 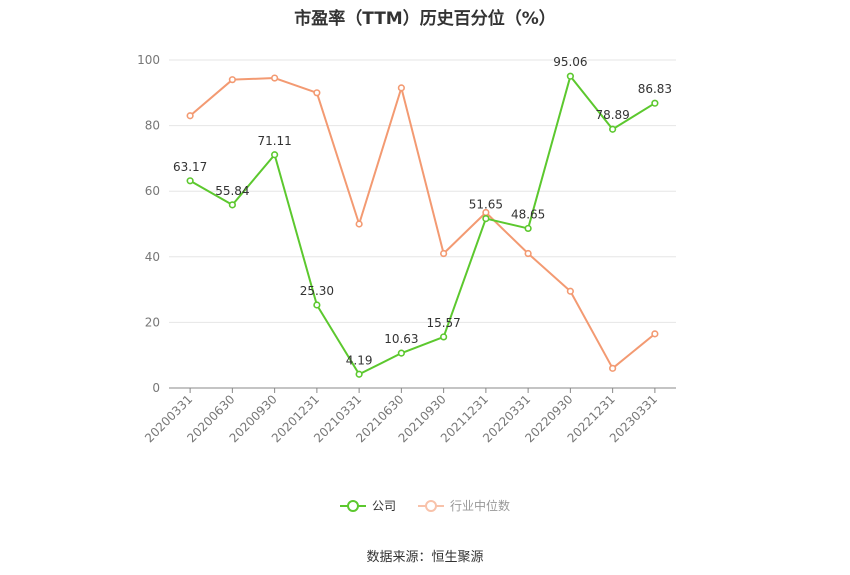 What do you see at coordinates (367, 505) in the screenshot?
I see `legend-item-company: 公司` at bounding box center [367, 505].